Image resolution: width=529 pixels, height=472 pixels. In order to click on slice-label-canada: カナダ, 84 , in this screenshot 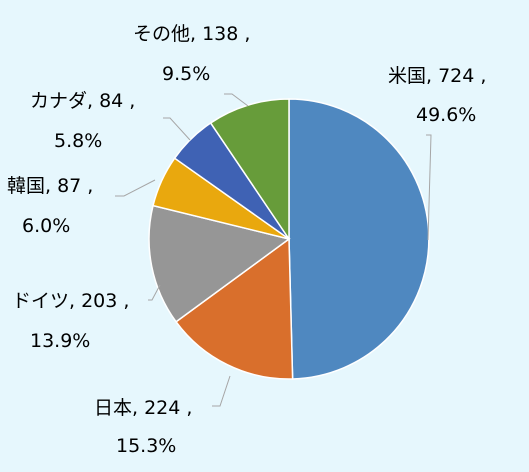, I will do `click(82, 101)`.